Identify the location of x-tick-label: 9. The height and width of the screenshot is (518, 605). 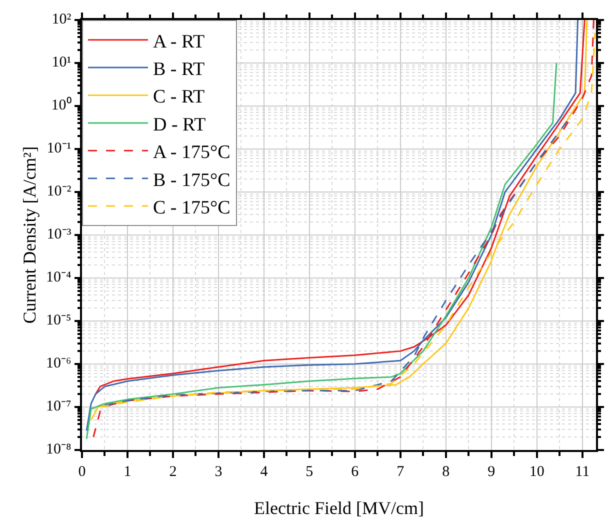
(492, 472).